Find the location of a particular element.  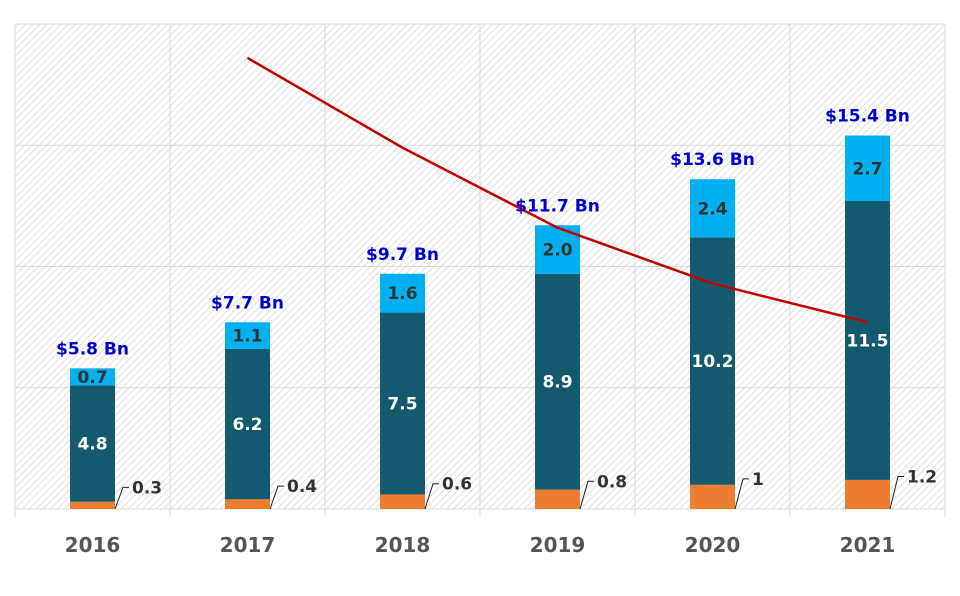

data-label-bottom: 0.6 is located at coordinates (457, 485).